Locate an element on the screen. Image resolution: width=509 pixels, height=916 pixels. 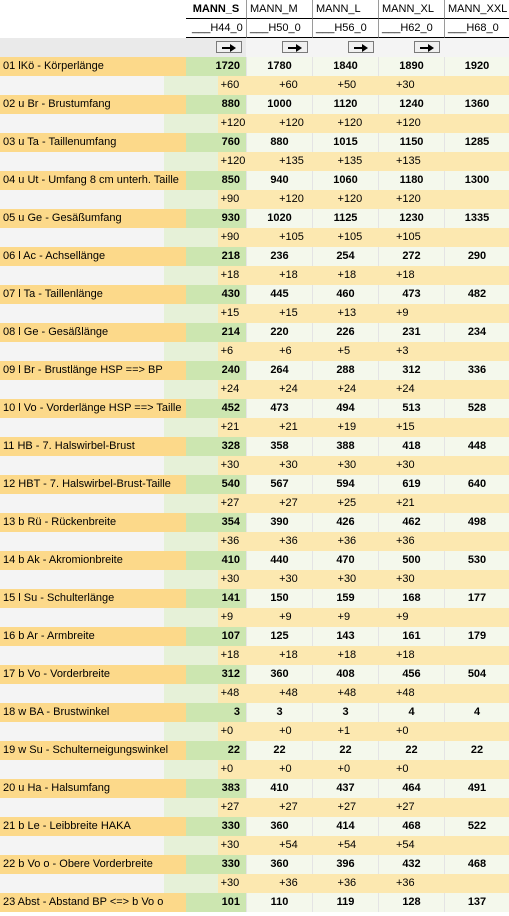
header-col-1: MANN_M is located at coordinates (279, 9).